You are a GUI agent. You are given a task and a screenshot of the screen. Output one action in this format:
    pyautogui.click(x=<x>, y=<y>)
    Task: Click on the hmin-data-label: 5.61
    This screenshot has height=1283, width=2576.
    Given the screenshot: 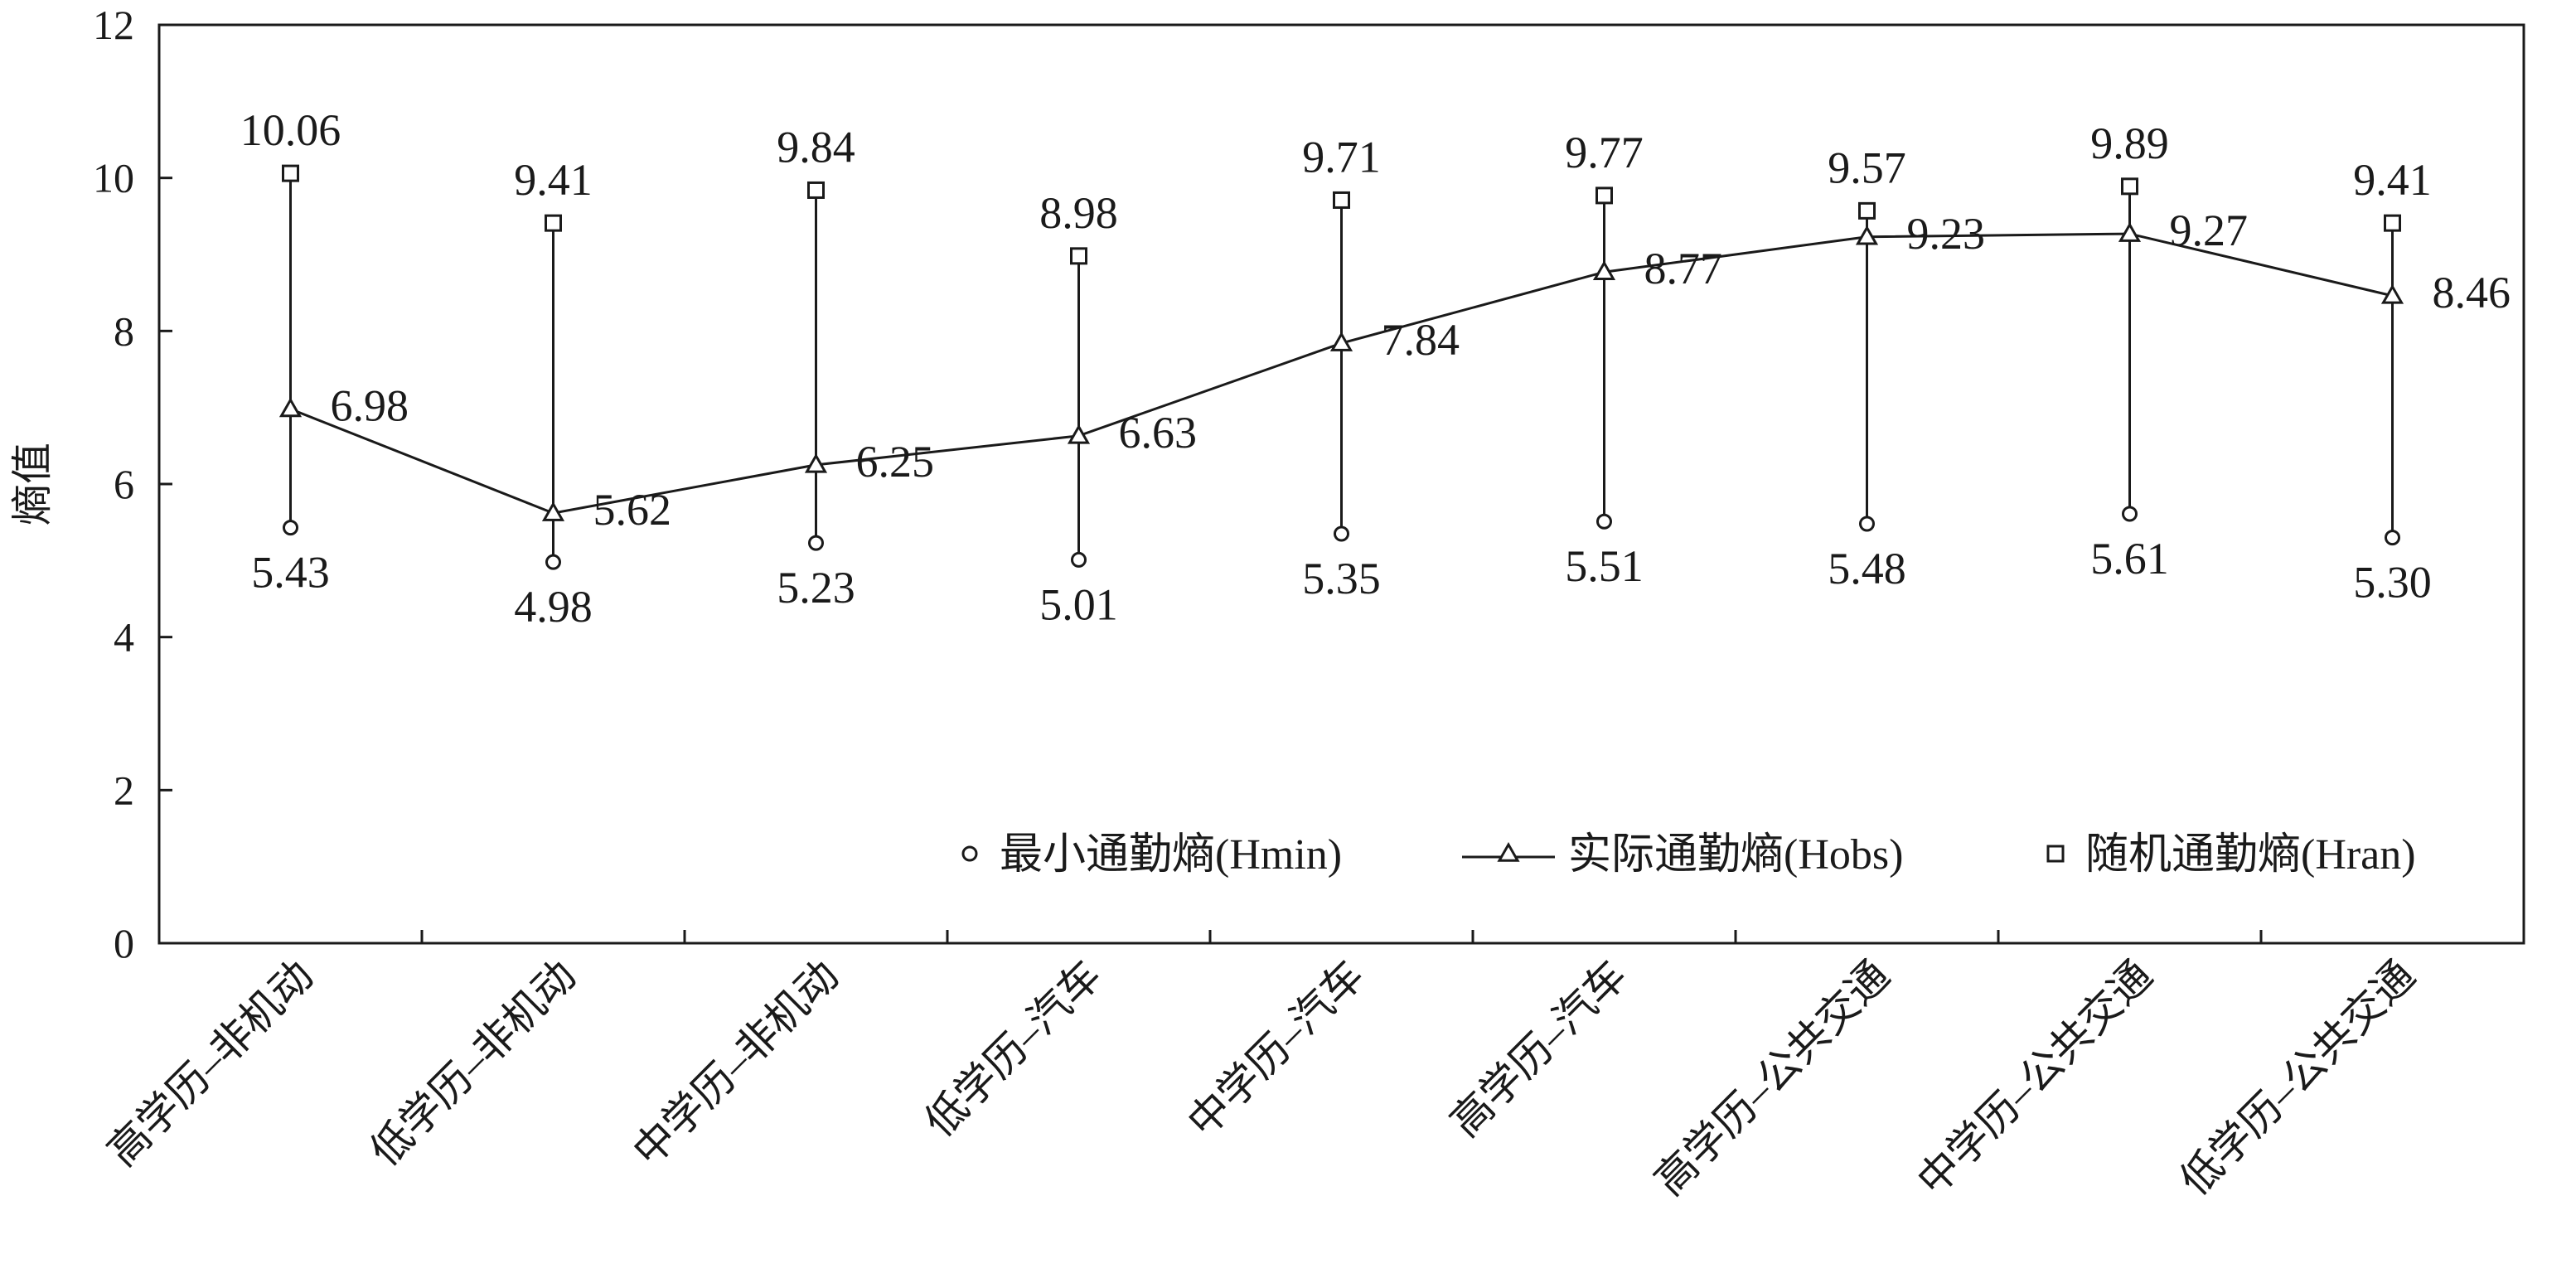 What is the action you would take?
    pyautogui.click(x=2129, y=558)
    